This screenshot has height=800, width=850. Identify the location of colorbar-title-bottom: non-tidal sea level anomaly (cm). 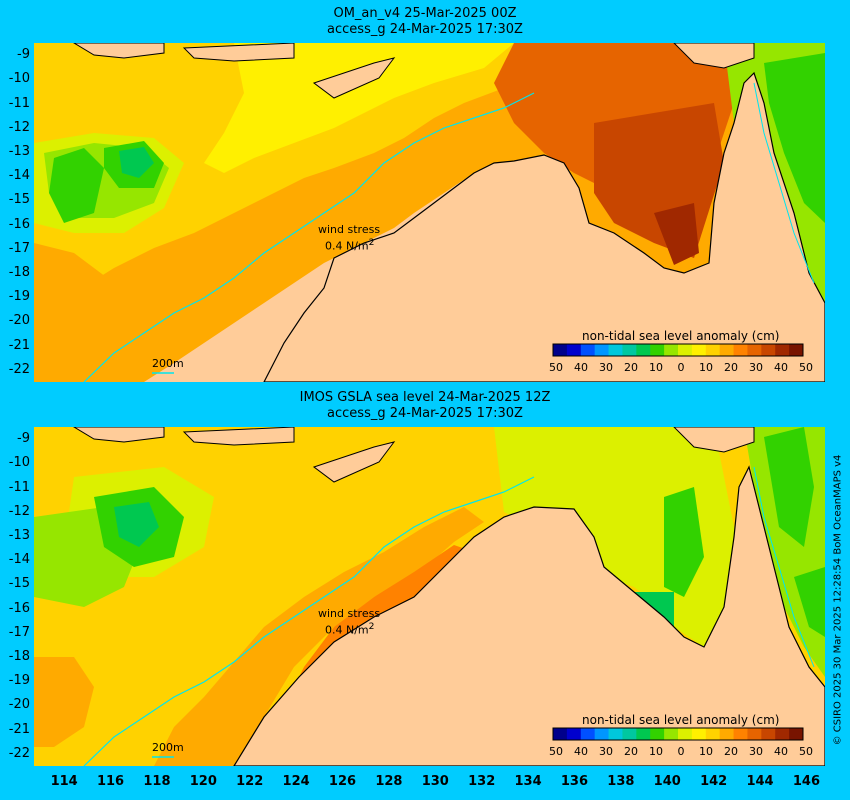
(681, 720).